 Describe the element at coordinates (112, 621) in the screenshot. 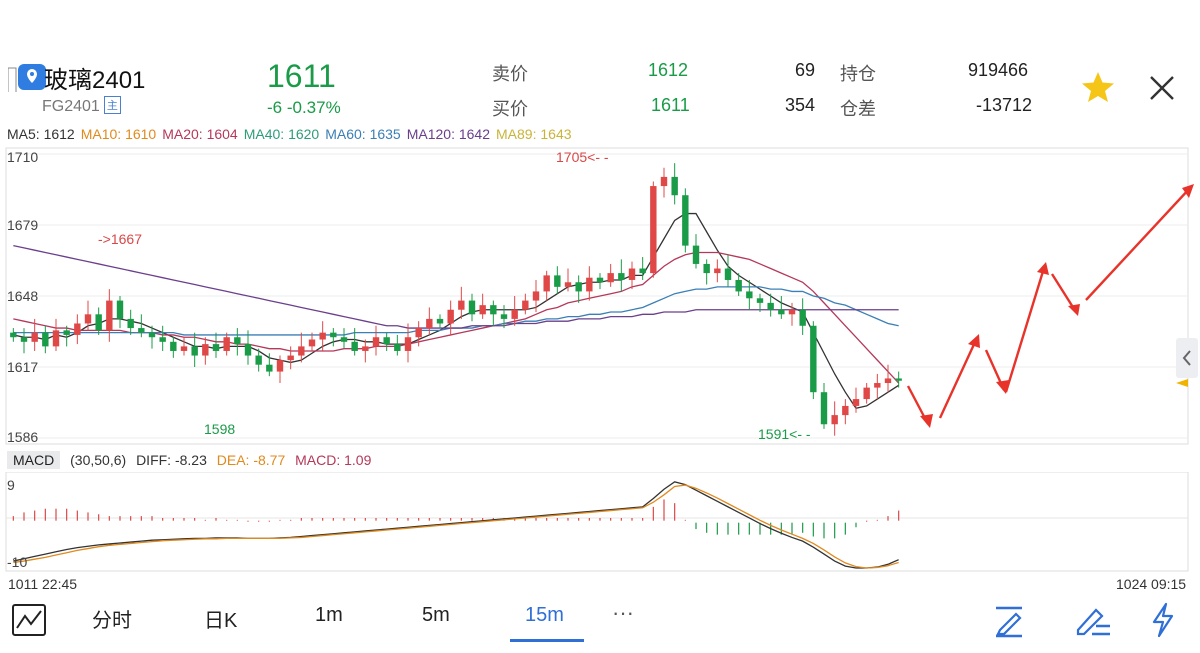

I see `tab-fenshi: 分时` at that location.